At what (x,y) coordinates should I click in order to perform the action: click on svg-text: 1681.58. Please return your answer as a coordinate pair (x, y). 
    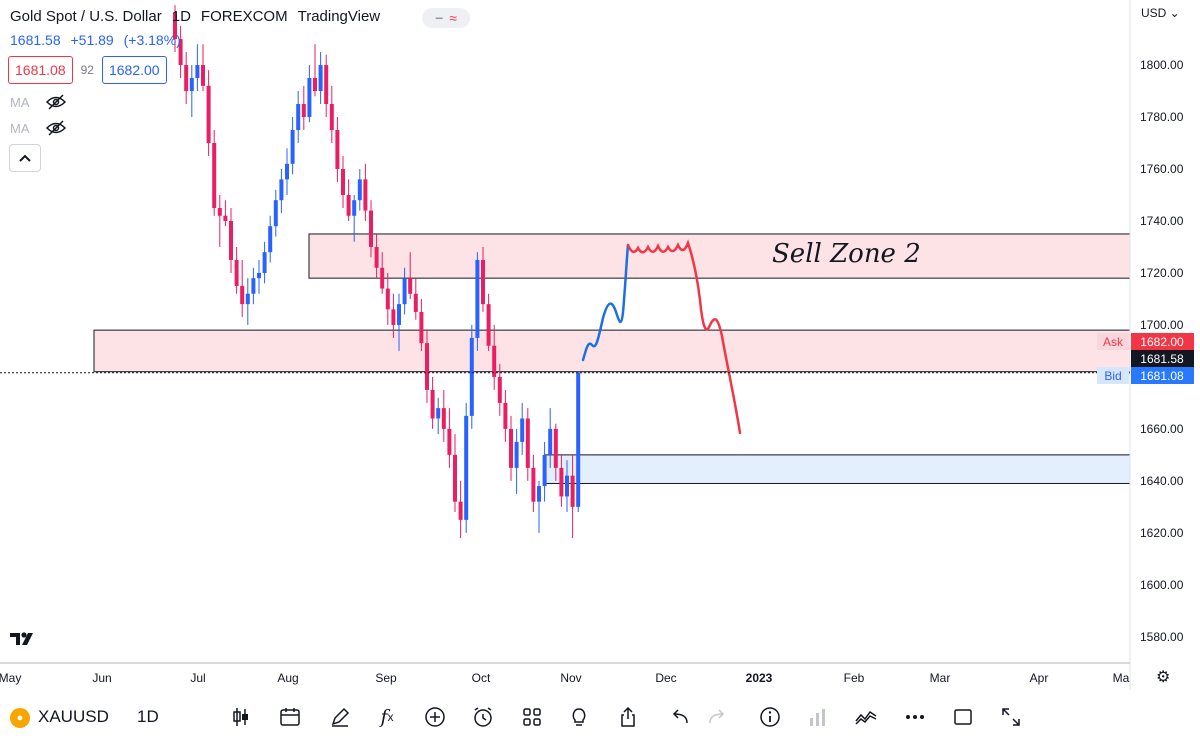
    Looking at the image, I should click on (1162, 359).